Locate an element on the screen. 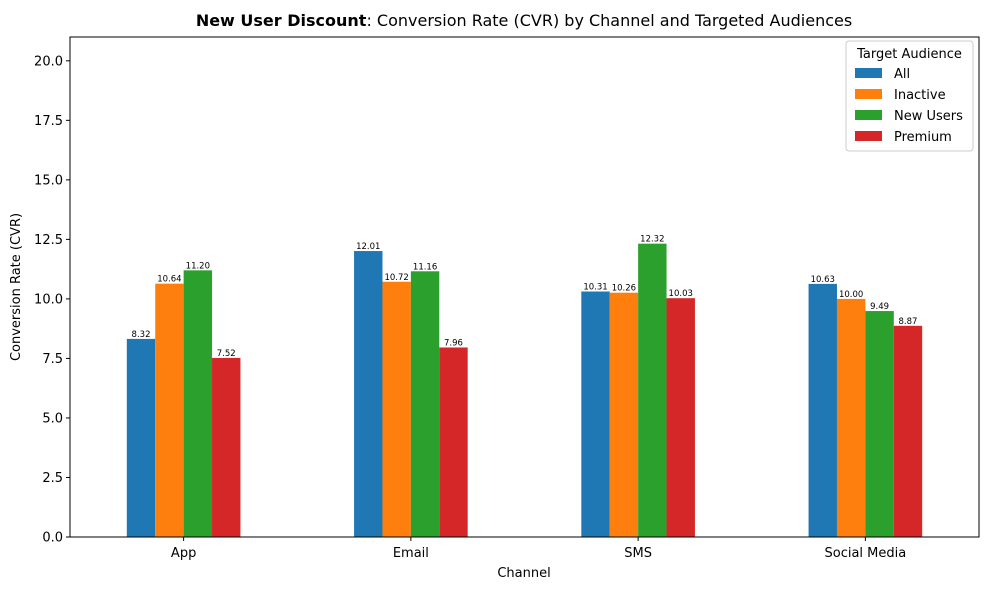 Image resolution: width=989 pixels, height=590 pixels. data-label: 7.96 is located at coordinates (453, 343).